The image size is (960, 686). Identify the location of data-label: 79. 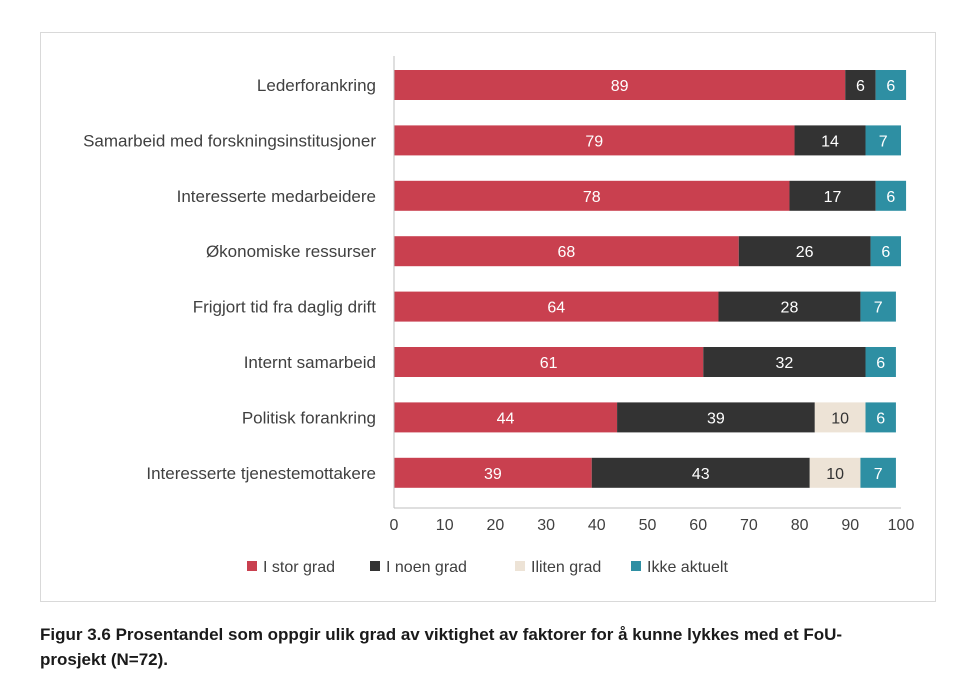
(594, 141).